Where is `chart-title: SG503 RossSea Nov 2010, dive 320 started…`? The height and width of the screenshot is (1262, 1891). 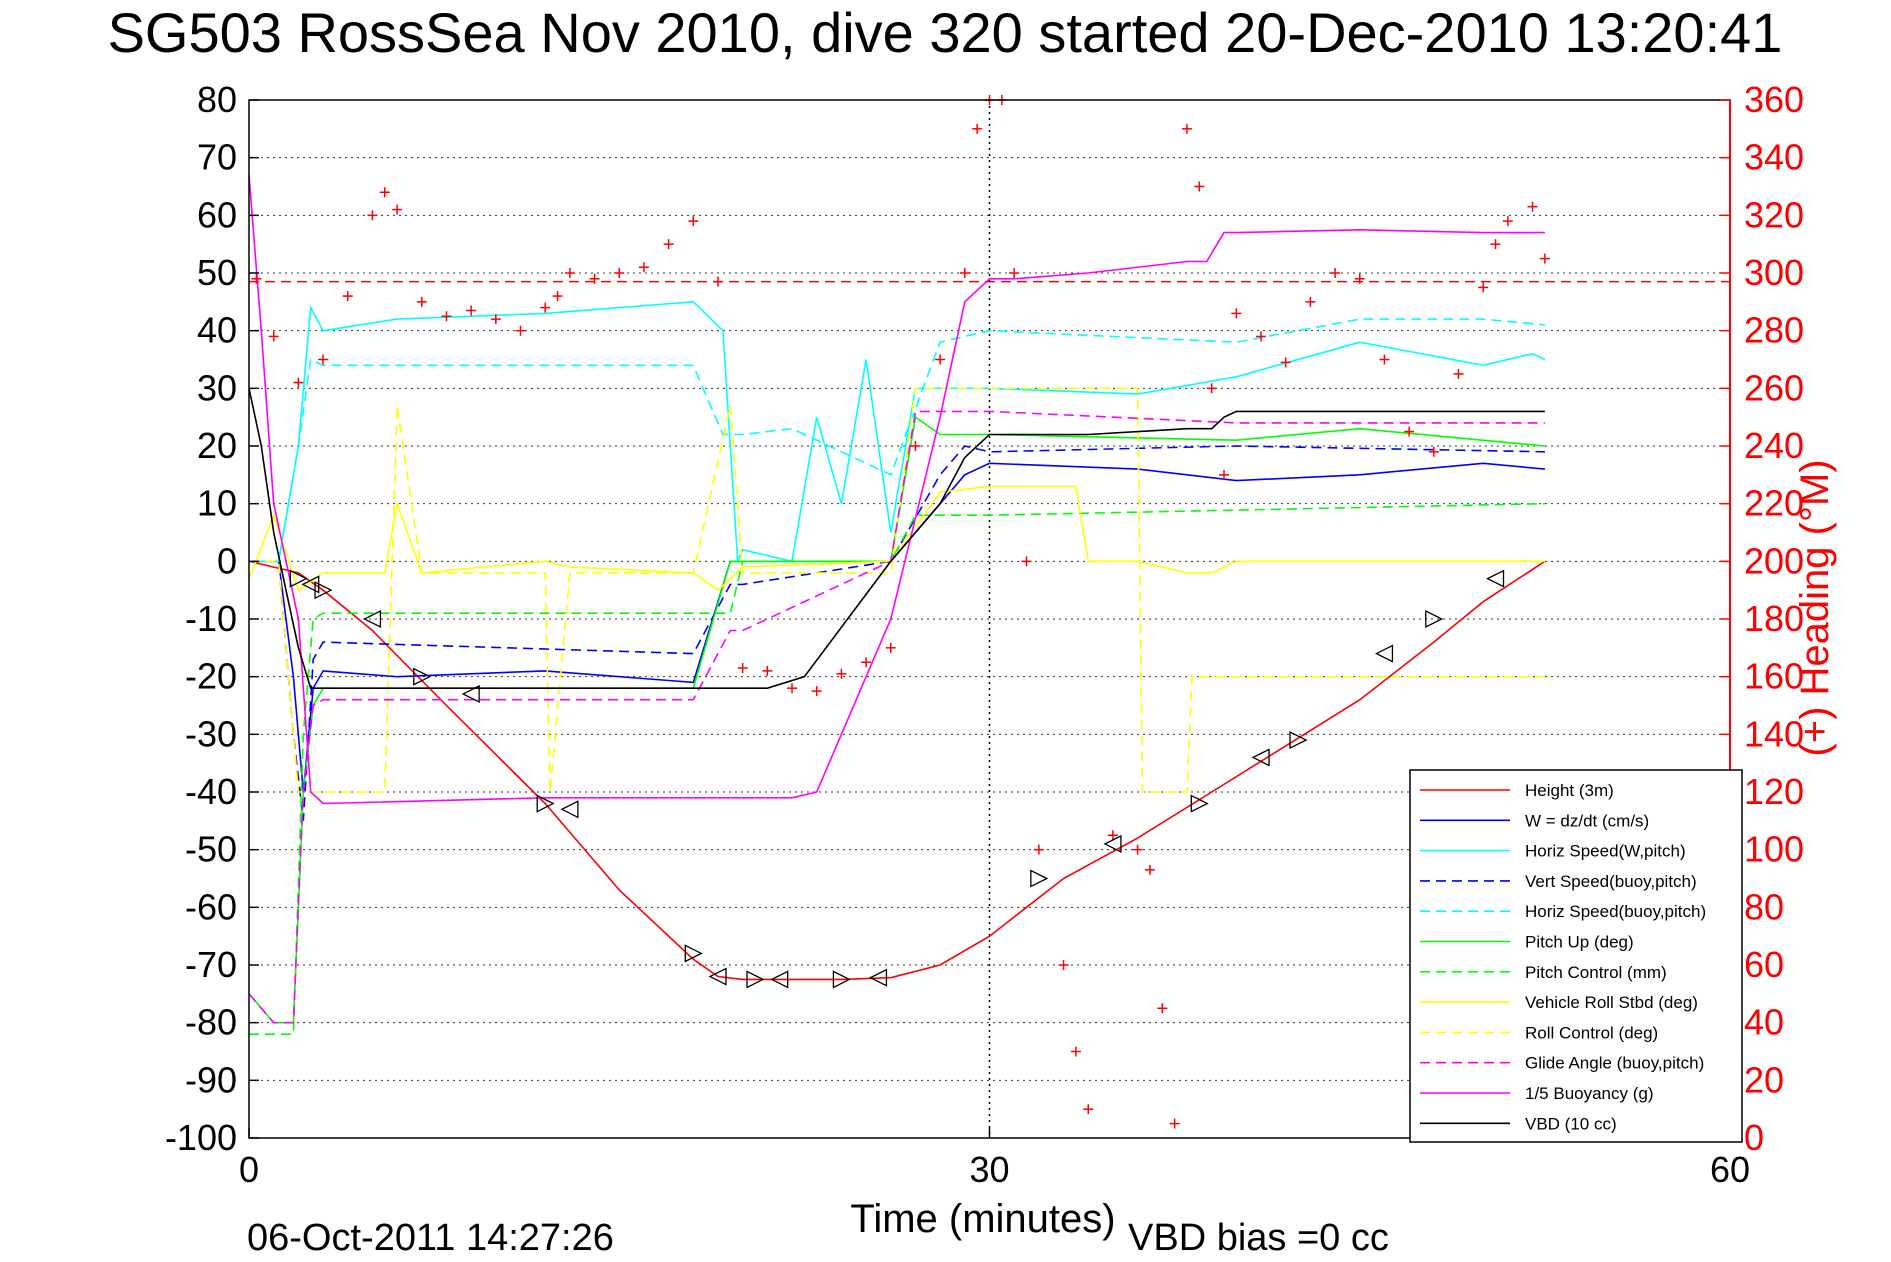
chart-title: SG503 RossSea Nov 2010, dive 320 started… is located at coordinates (945, 32).